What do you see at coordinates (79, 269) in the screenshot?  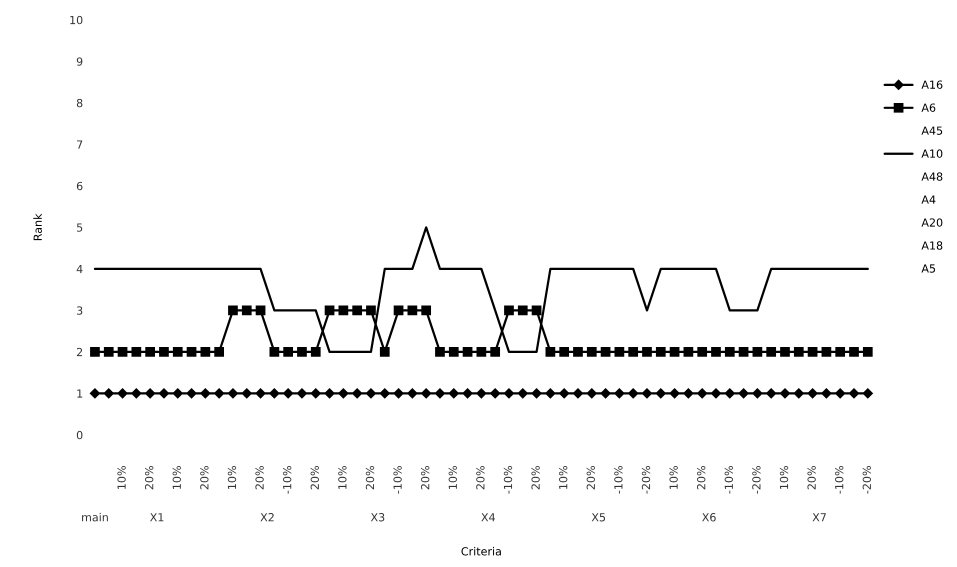 I see `y-tick-label: 4` at bounding box center [79, 269].